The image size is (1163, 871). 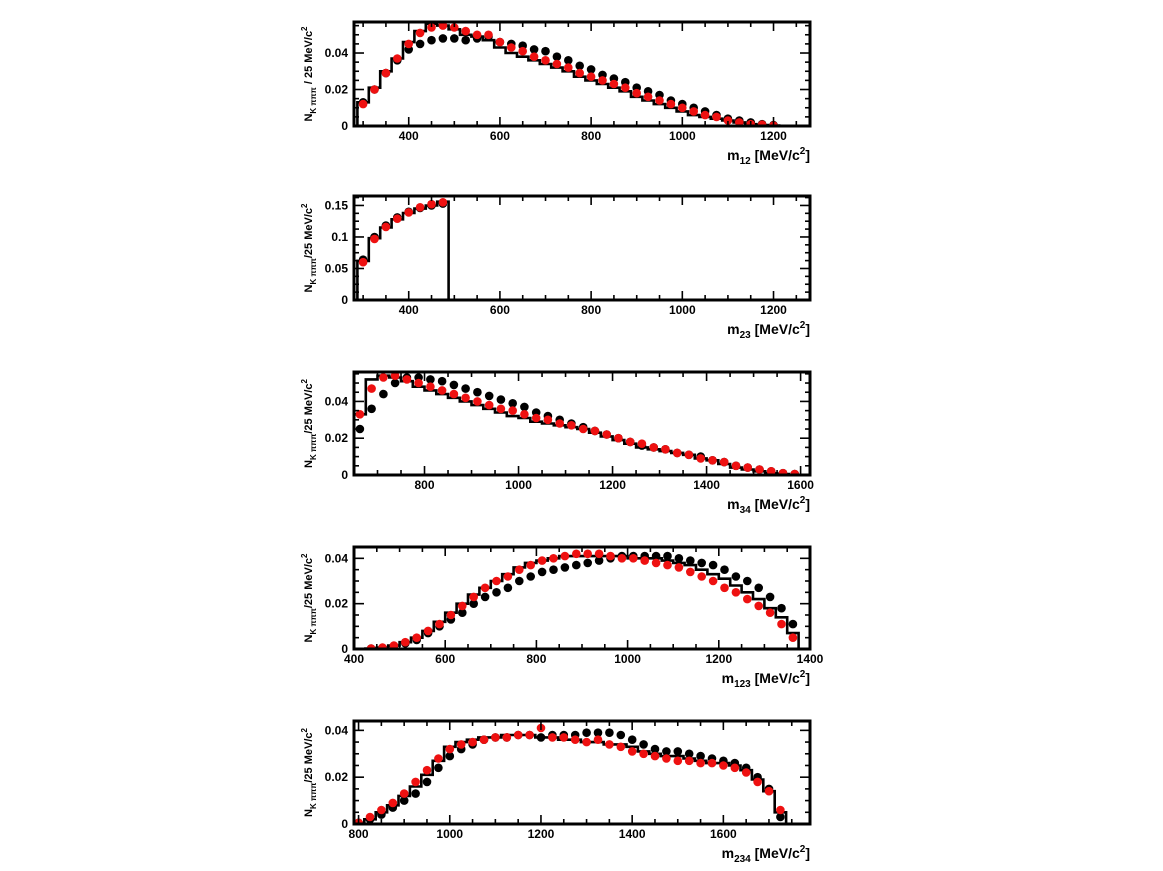 I want to click on x-tick-label: 600, so click(x=500, y=310).